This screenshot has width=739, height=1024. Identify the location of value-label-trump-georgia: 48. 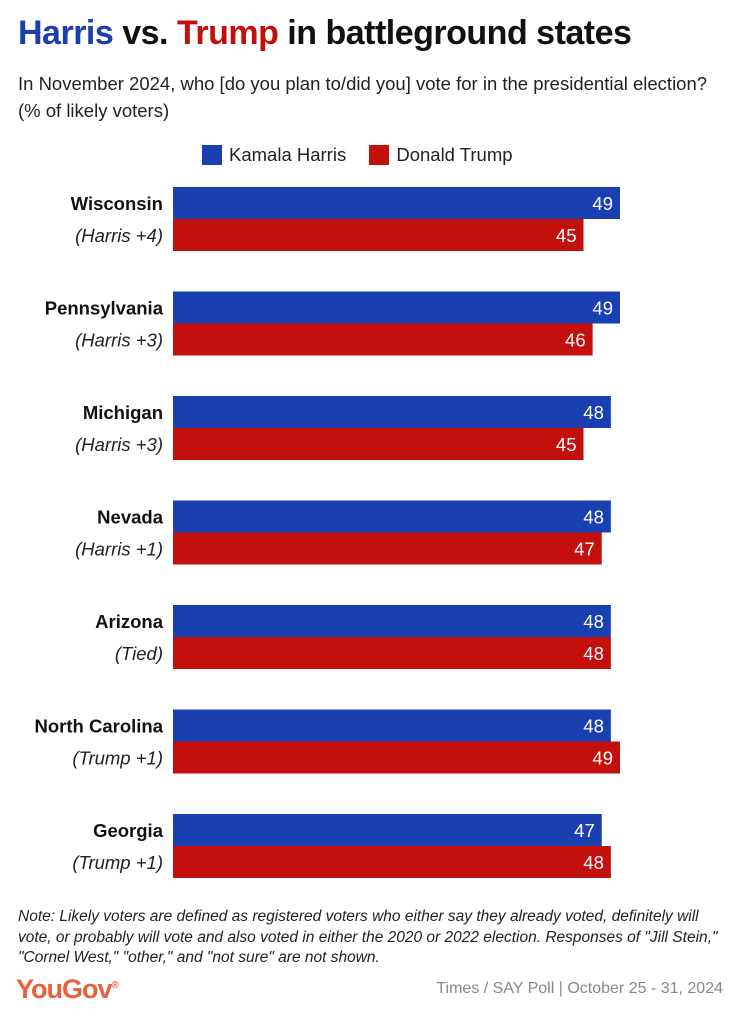
(593, 862).